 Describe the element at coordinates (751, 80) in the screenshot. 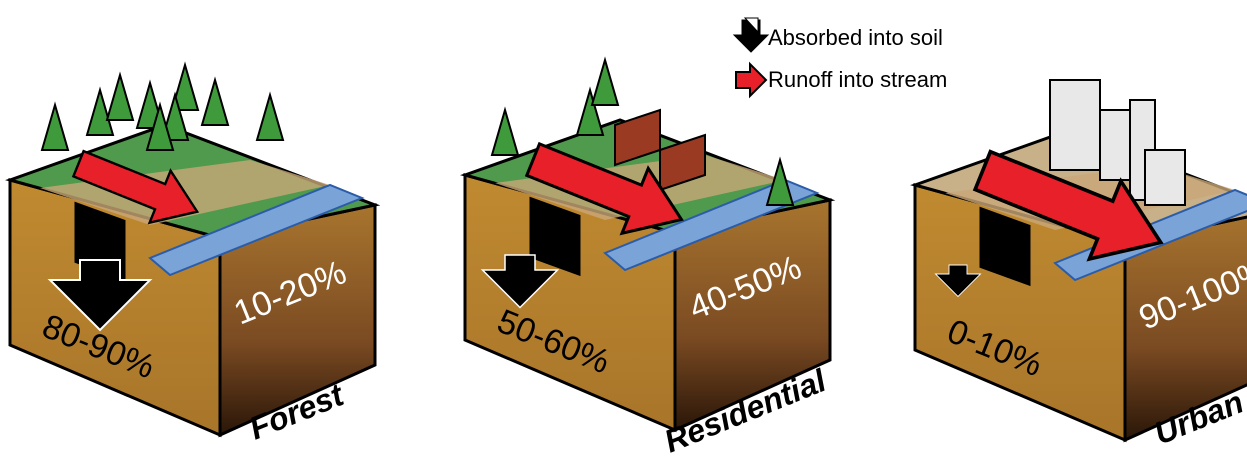

I see `runoff-icon` at that location.